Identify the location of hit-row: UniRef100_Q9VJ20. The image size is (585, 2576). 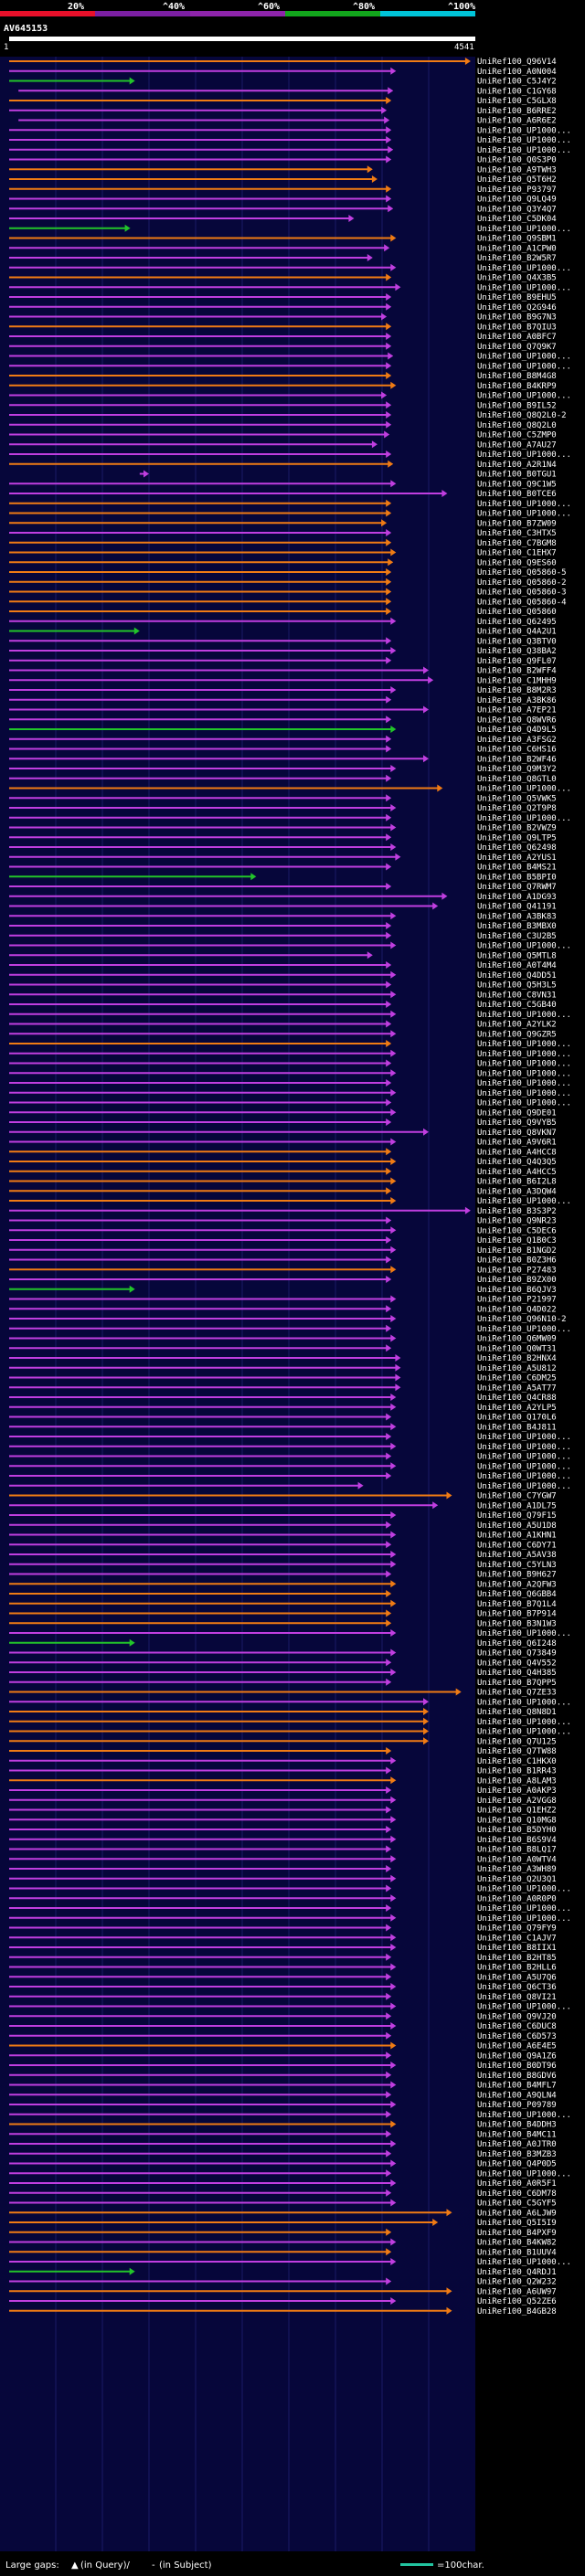
(283, 2016).